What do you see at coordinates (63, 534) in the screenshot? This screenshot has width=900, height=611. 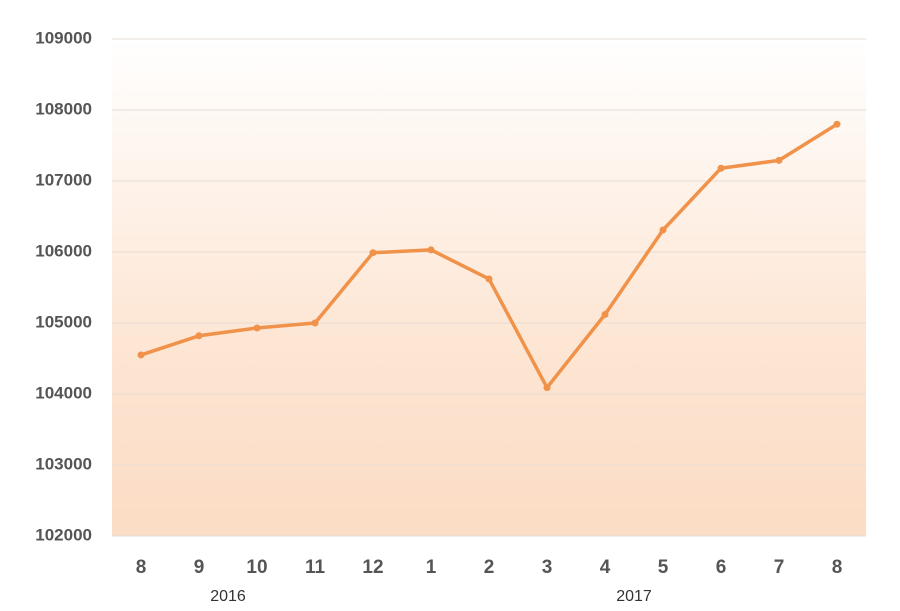 I see `y-tick-label: 102000` at bounding box center [63, 534].